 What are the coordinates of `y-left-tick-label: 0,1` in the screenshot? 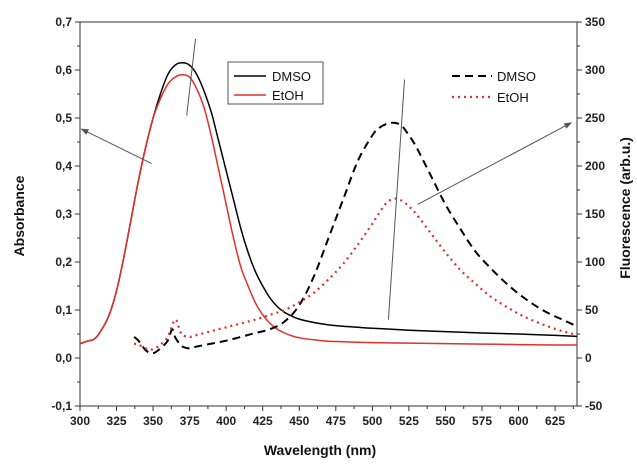 It's located at (63, 310).